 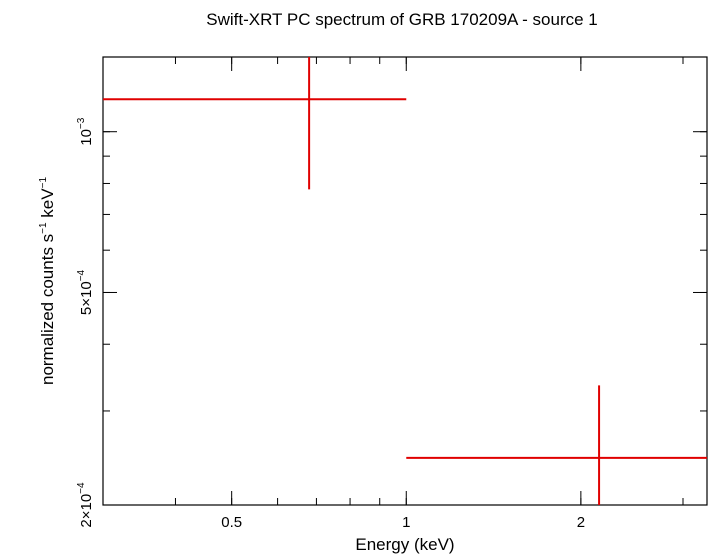 What do you see at coordinates (406, 522) in the screenshot?
I see `x-tick-label: 1` at bounding box center [406, 522].